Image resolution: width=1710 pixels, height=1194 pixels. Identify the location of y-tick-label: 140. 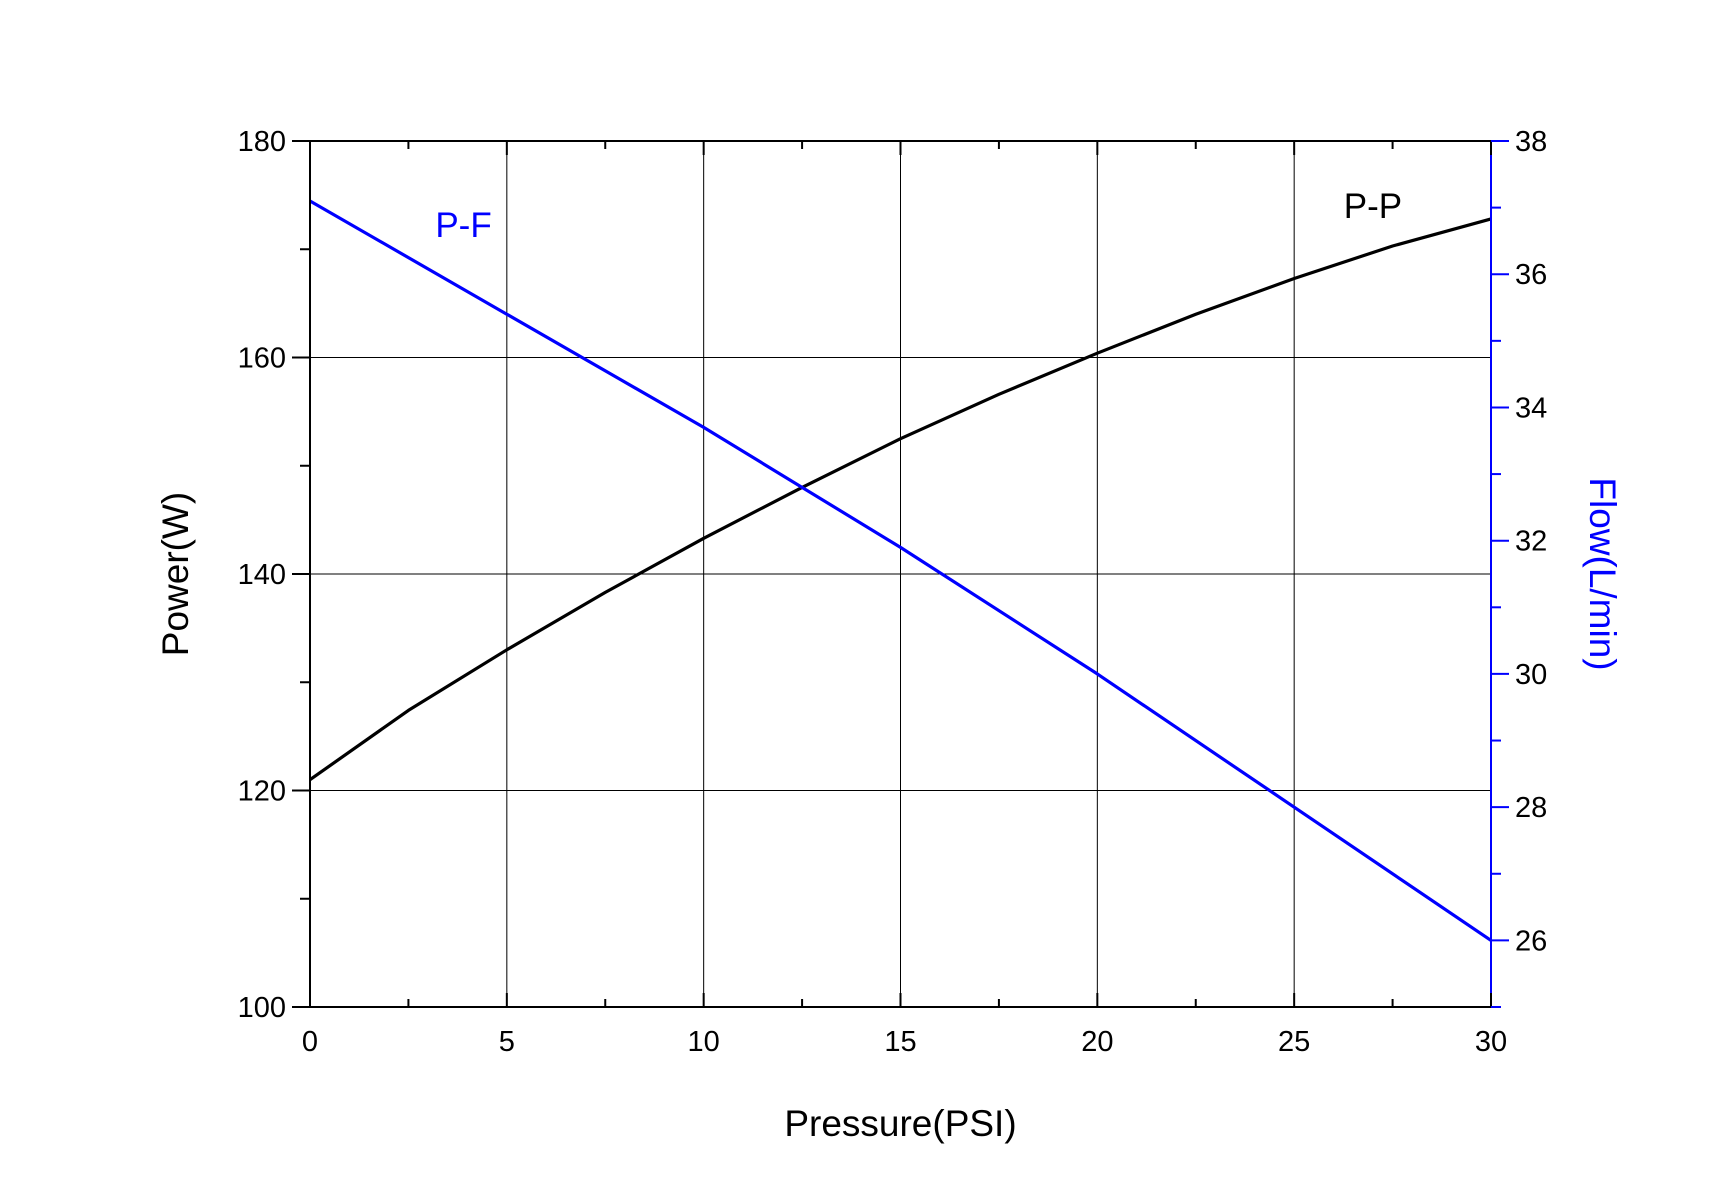
(262, 575).